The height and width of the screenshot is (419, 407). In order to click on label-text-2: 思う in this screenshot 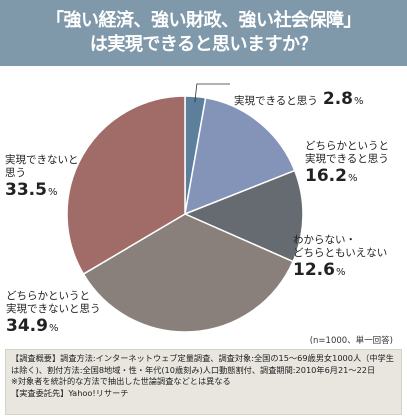, I will do `click(15, 173)`.